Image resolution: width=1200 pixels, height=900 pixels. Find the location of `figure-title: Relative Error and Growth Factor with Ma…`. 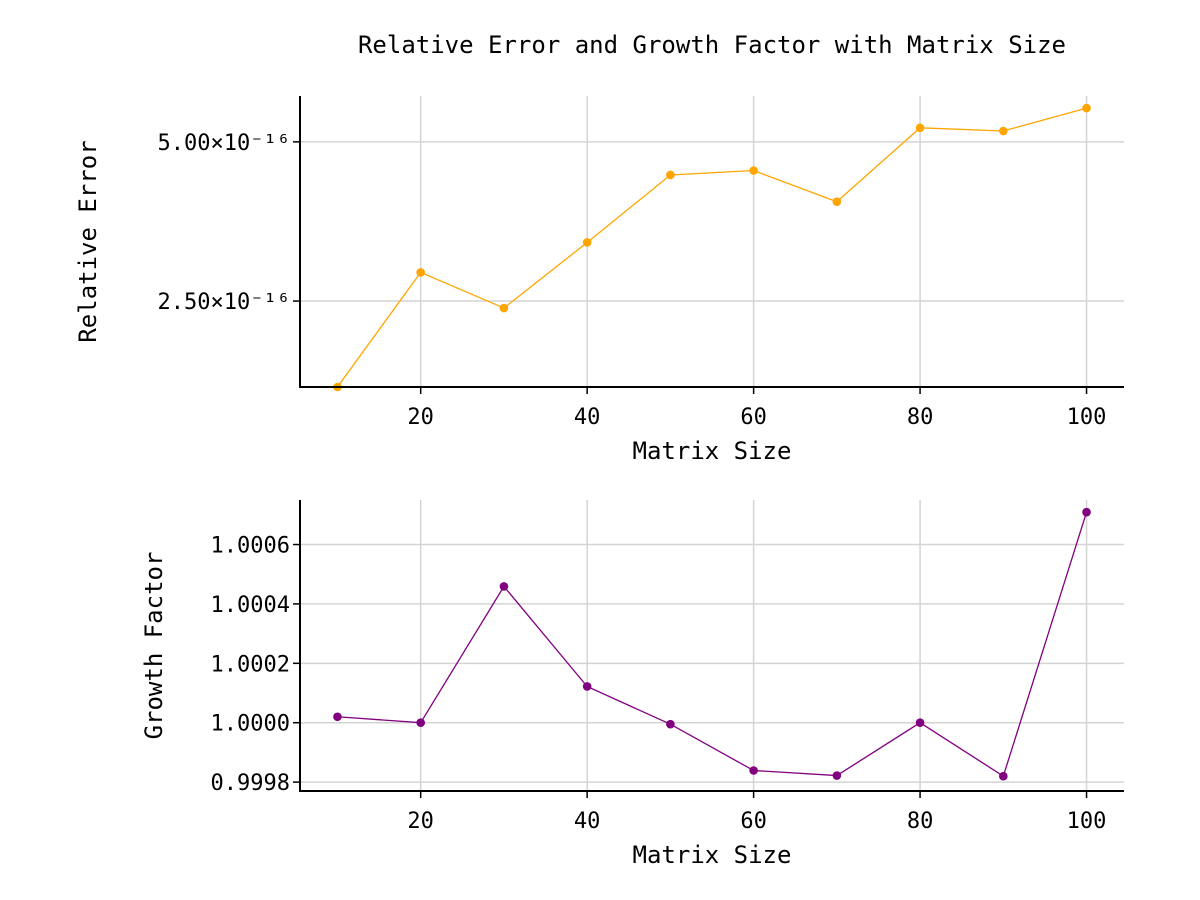

figure-title: Relative Error and Growth Factor with Ma… is located at coordinates (712, 45).